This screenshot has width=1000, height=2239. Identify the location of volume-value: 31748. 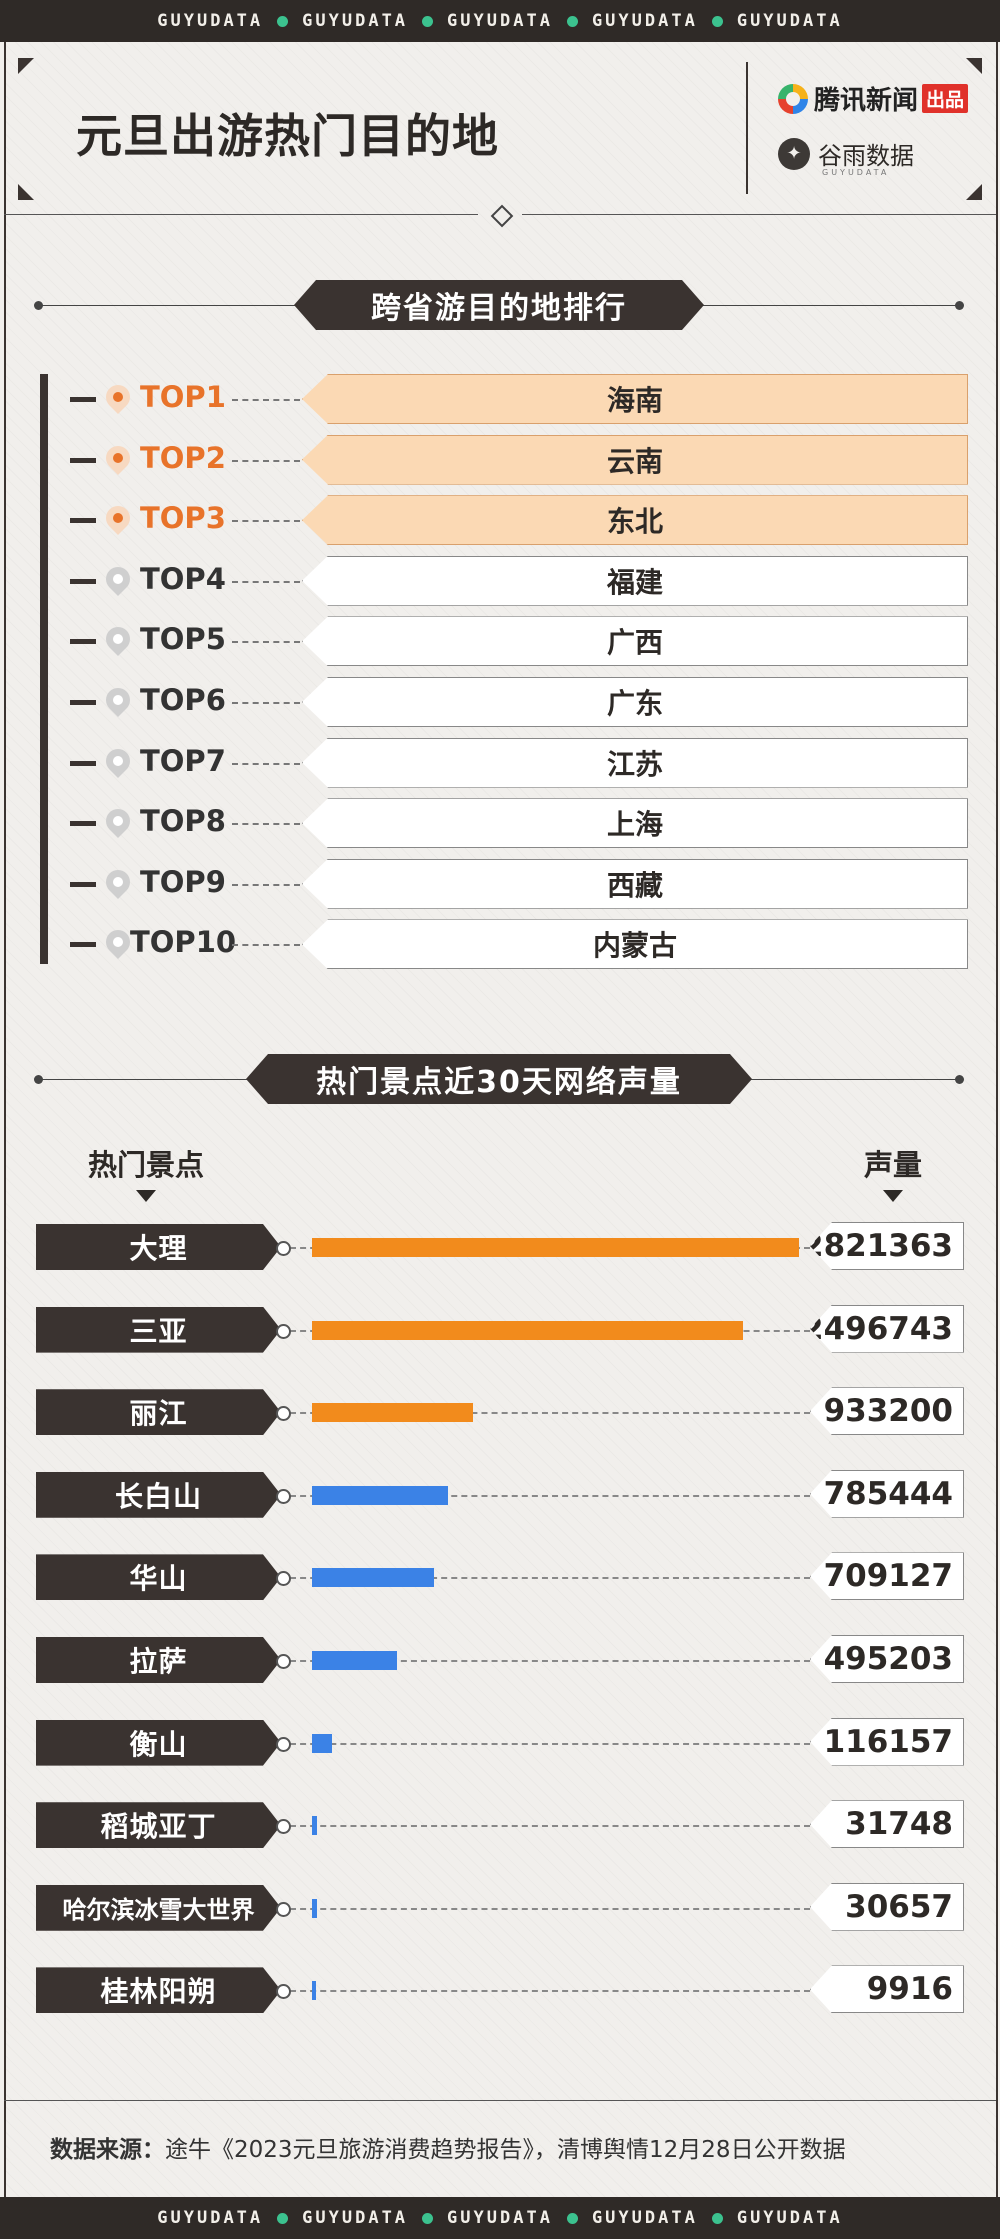
(887, 1824).